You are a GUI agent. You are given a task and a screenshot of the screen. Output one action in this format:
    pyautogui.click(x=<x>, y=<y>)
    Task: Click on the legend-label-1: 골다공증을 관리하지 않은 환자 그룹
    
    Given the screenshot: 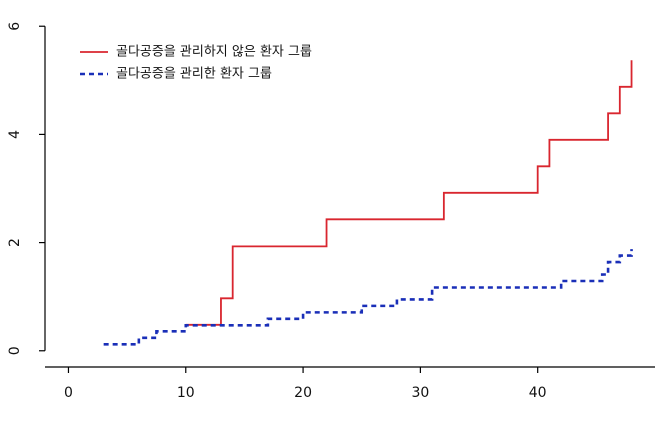 What is the action you would take?
    pyautogui.click(x=214, y=52)
    